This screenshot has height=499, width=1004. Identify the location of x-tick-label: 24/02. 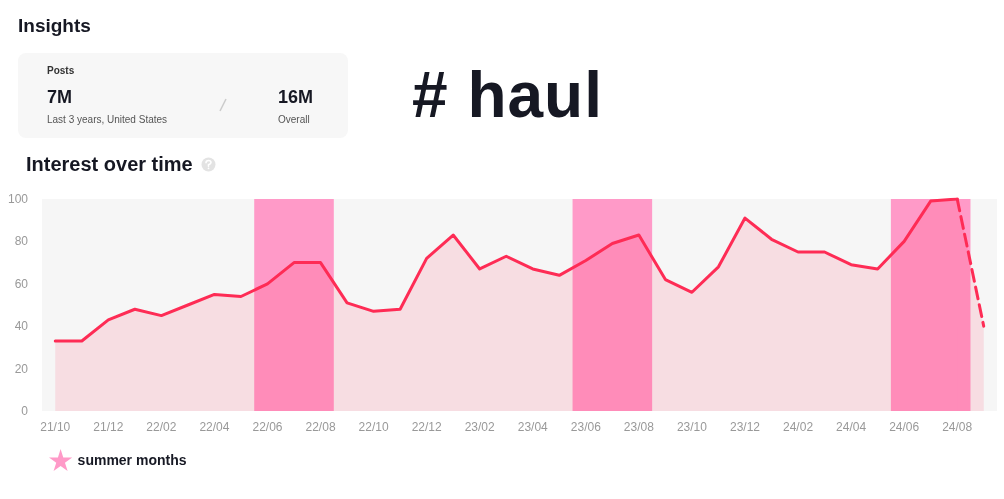
(798, 427).